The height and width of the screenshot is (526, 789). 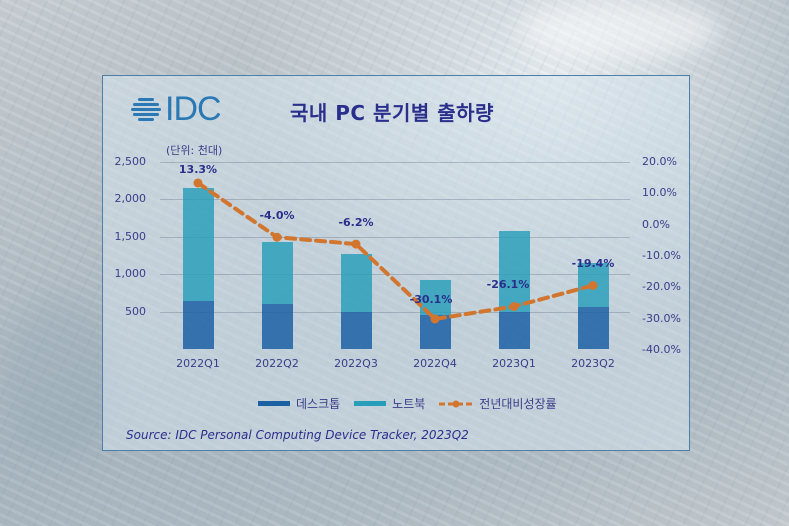 I want to click on x-axis-tick: 2022Q1, so click(x=198, y=363).